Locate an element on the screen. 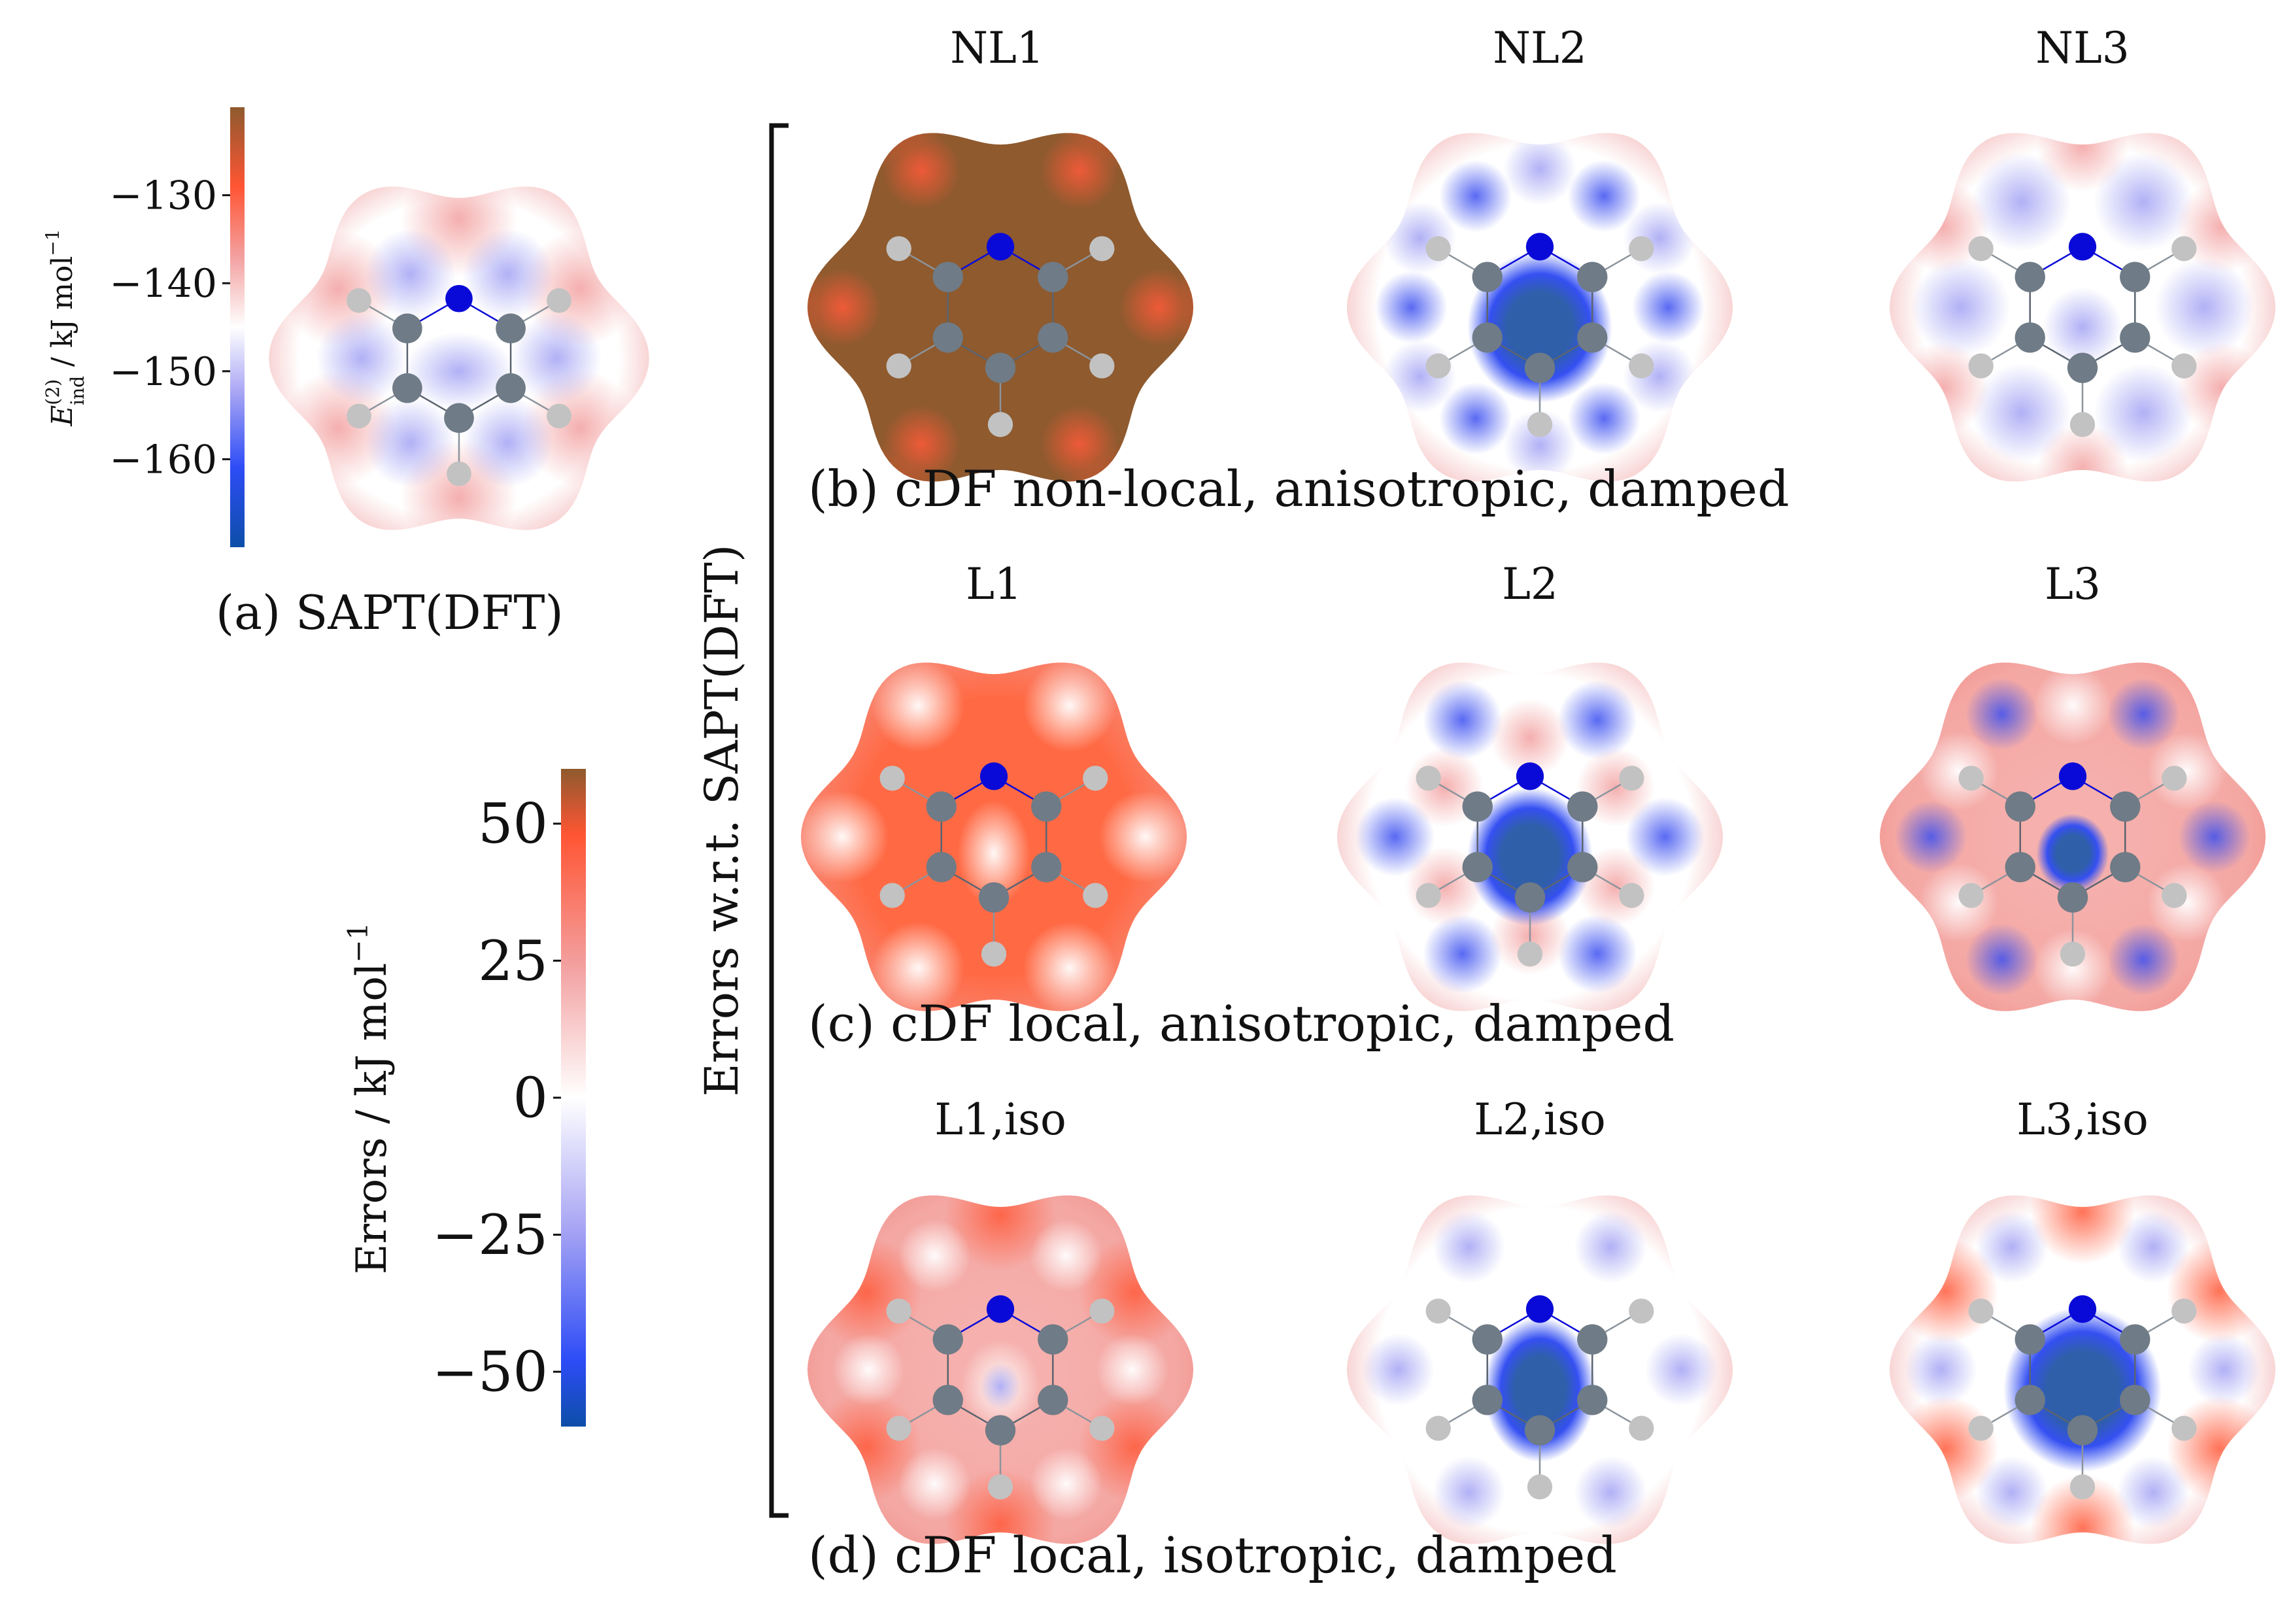 The height and width of the screenshot is (1624, 2295). bracket: Errors w.r.t. SAPT(DFT) is located at coordinates (742, 820).